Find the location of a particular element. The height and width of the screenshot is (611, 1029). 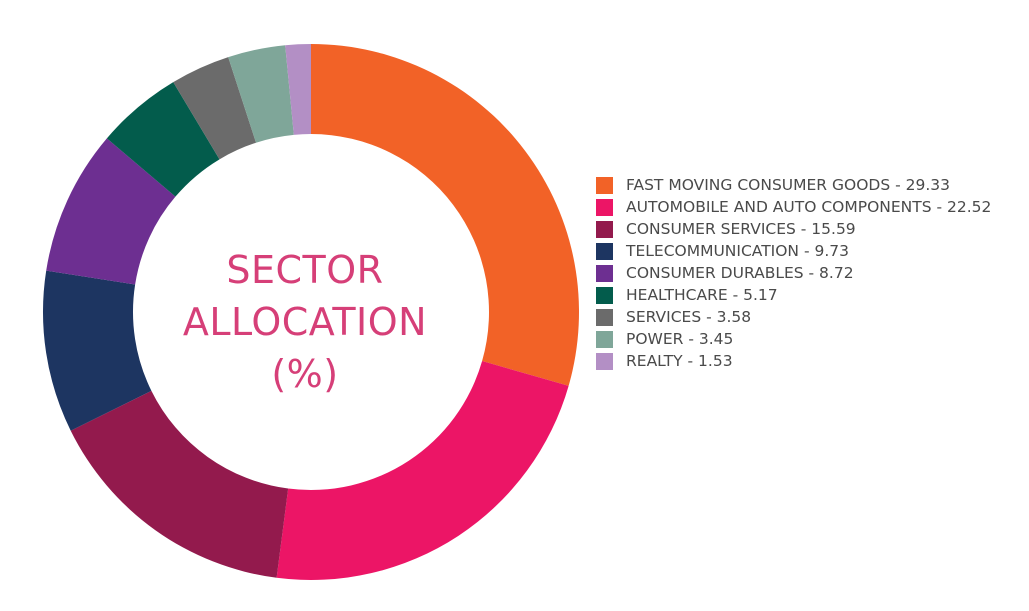

donut-slice-services is located at coordinates (215, 108).